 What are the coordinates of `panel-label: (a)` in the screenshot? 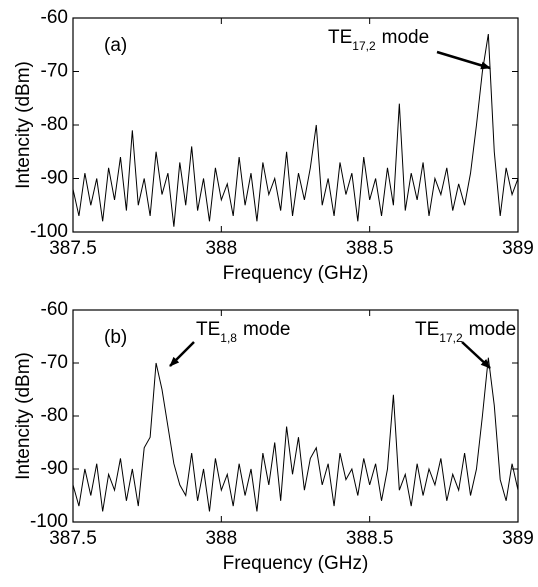 It's located at (115, 45).